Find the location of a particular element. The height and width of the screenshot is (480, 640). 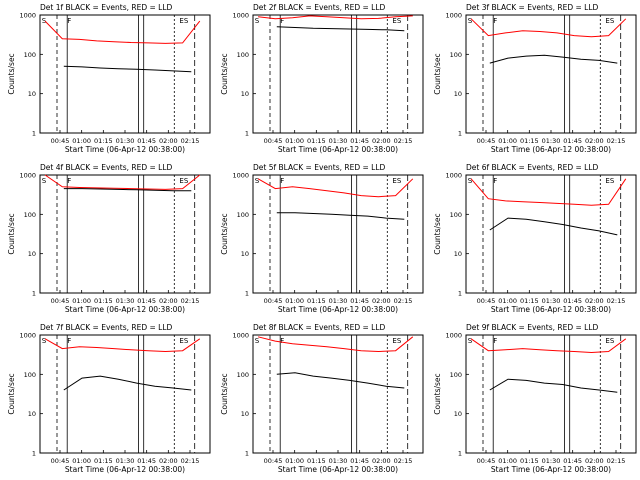

panel-title: Det 7f BLACK = Events, RED = LLD is located at coordinates (106, 327).